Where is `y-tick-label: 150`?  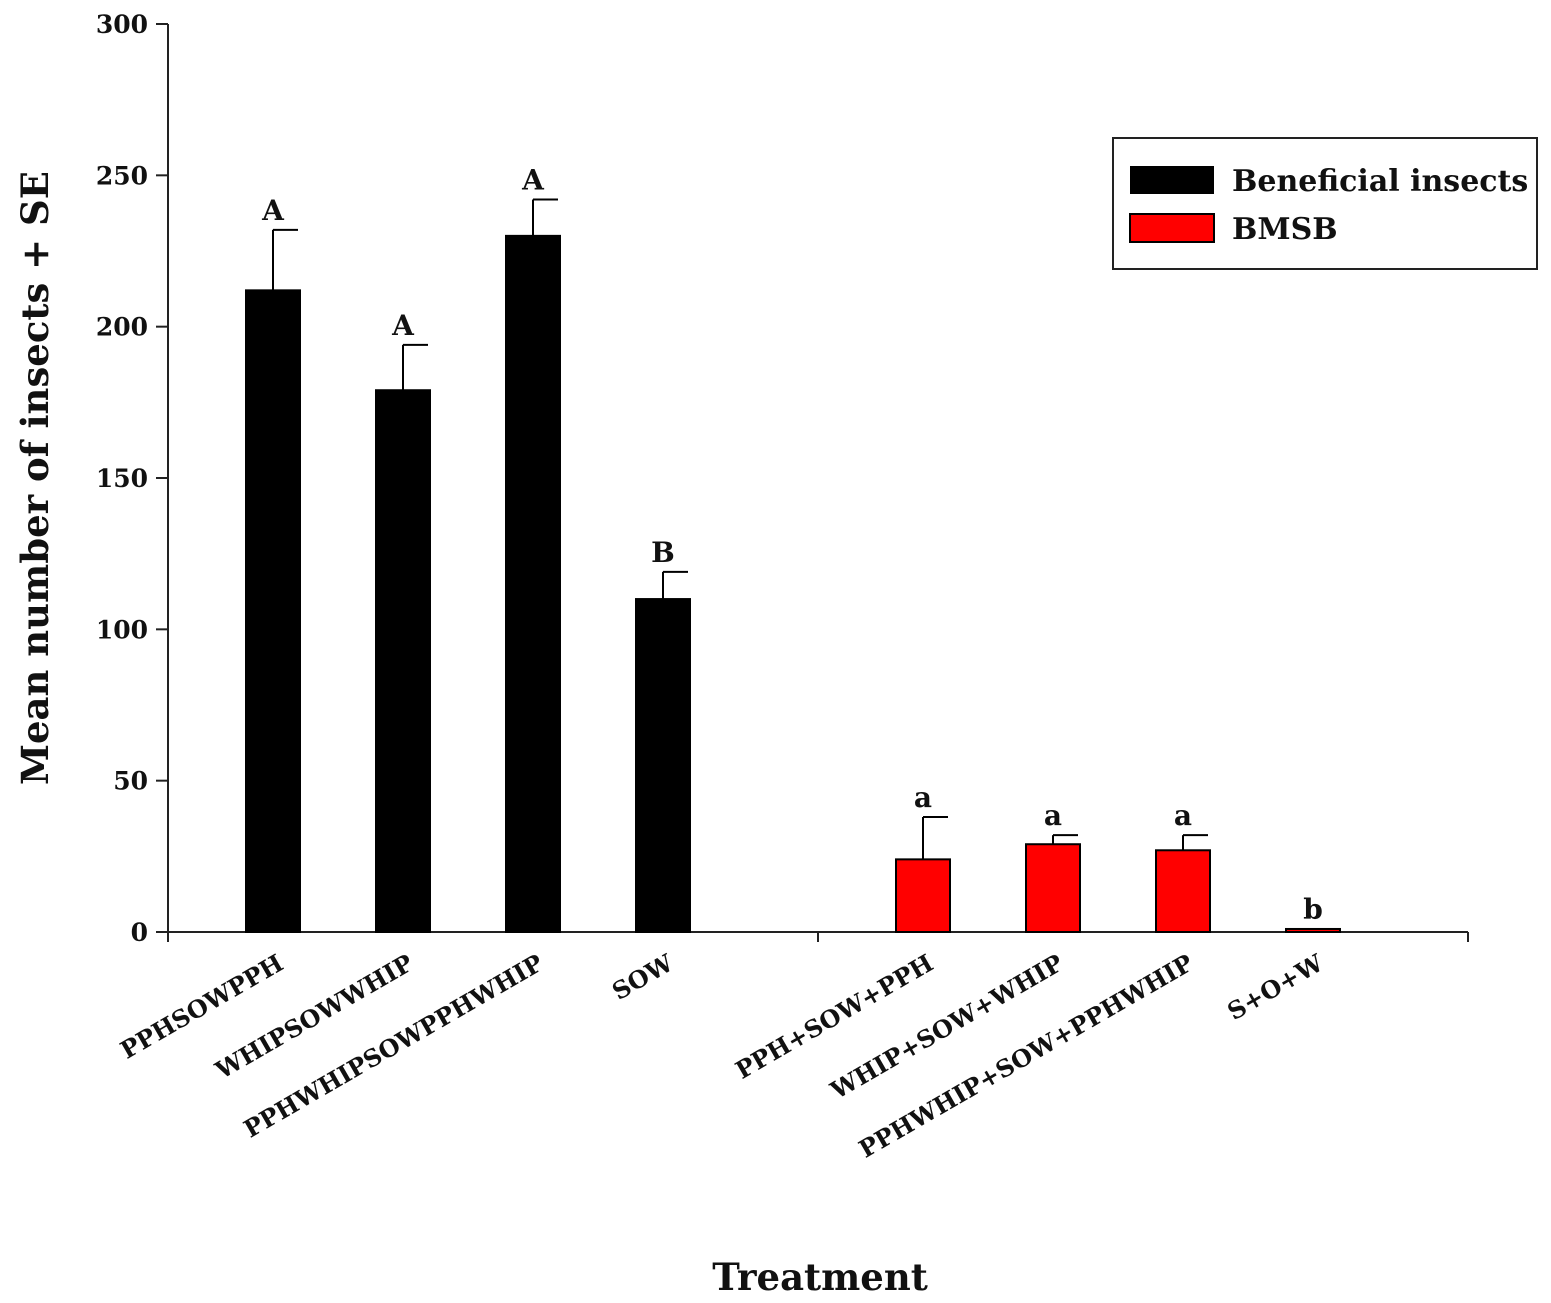 y-tick-label: 150 is located at coordinates (122, 478).